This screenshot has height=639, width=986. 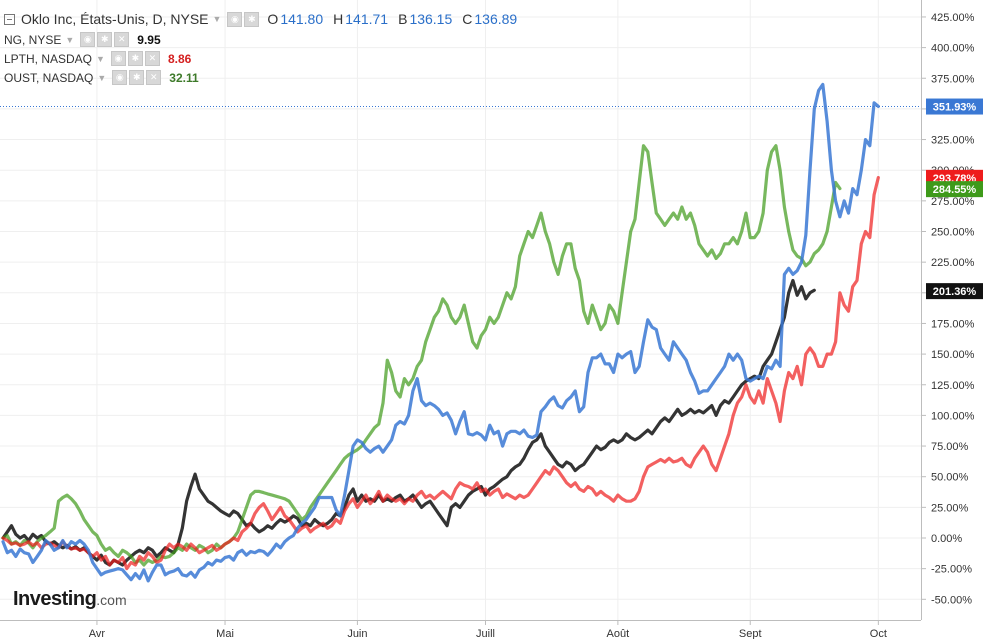 I want to click on legend-series-label: LPTH, NASDAQ, so click(x=48, y=58).